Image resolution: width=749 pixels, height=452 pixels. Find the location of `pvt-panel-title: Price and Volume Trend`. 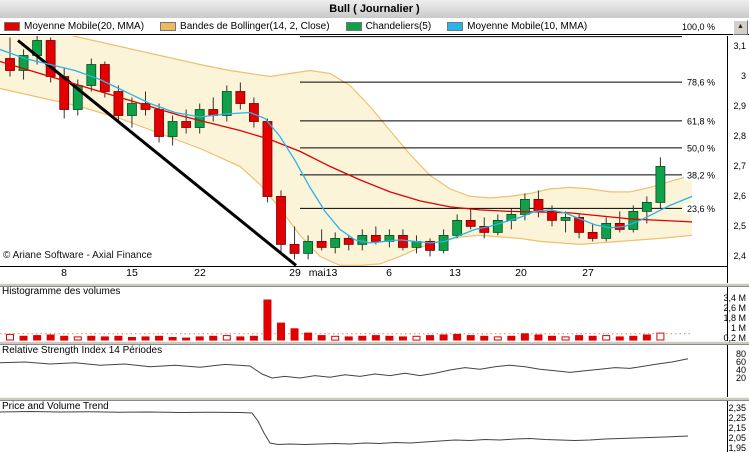

pvt-panel-title: Price and Volume Trend is located at coordinates (55, 406).